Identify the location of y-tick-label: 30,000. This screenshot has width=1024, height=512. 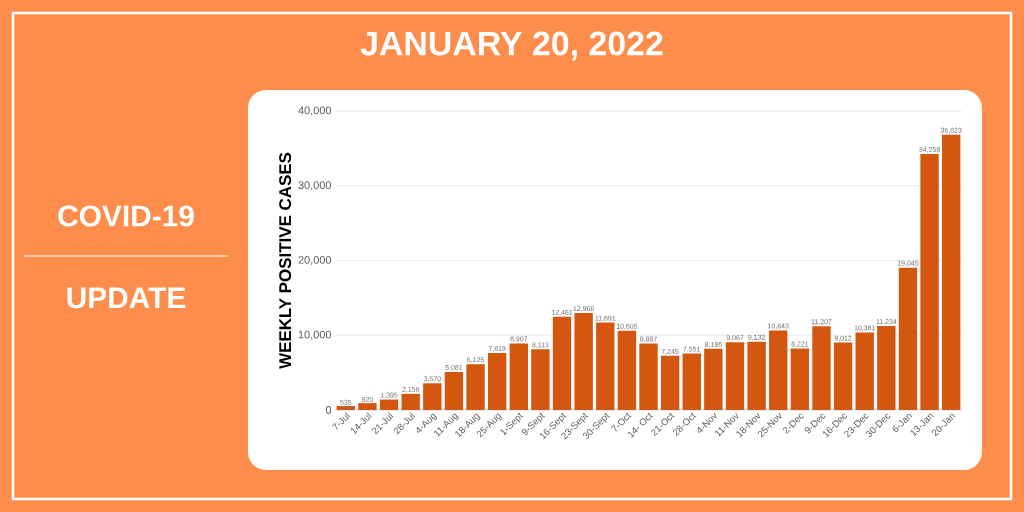
(315, 186).